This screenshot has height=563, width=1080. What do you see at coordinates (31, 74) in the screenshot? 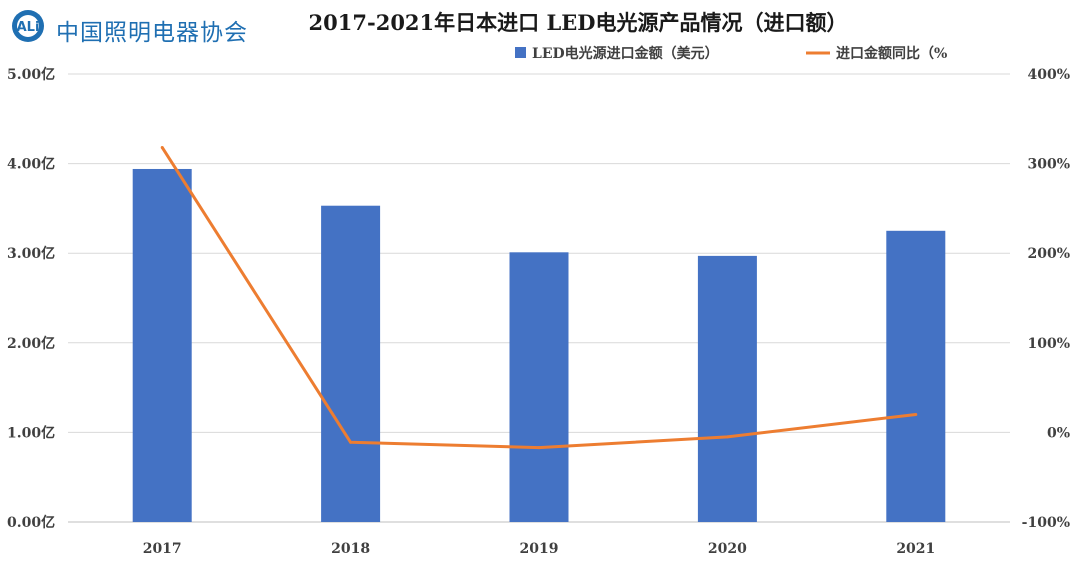
I see `left-tick-label: 5.00亿` at bounding box center [31, 74].